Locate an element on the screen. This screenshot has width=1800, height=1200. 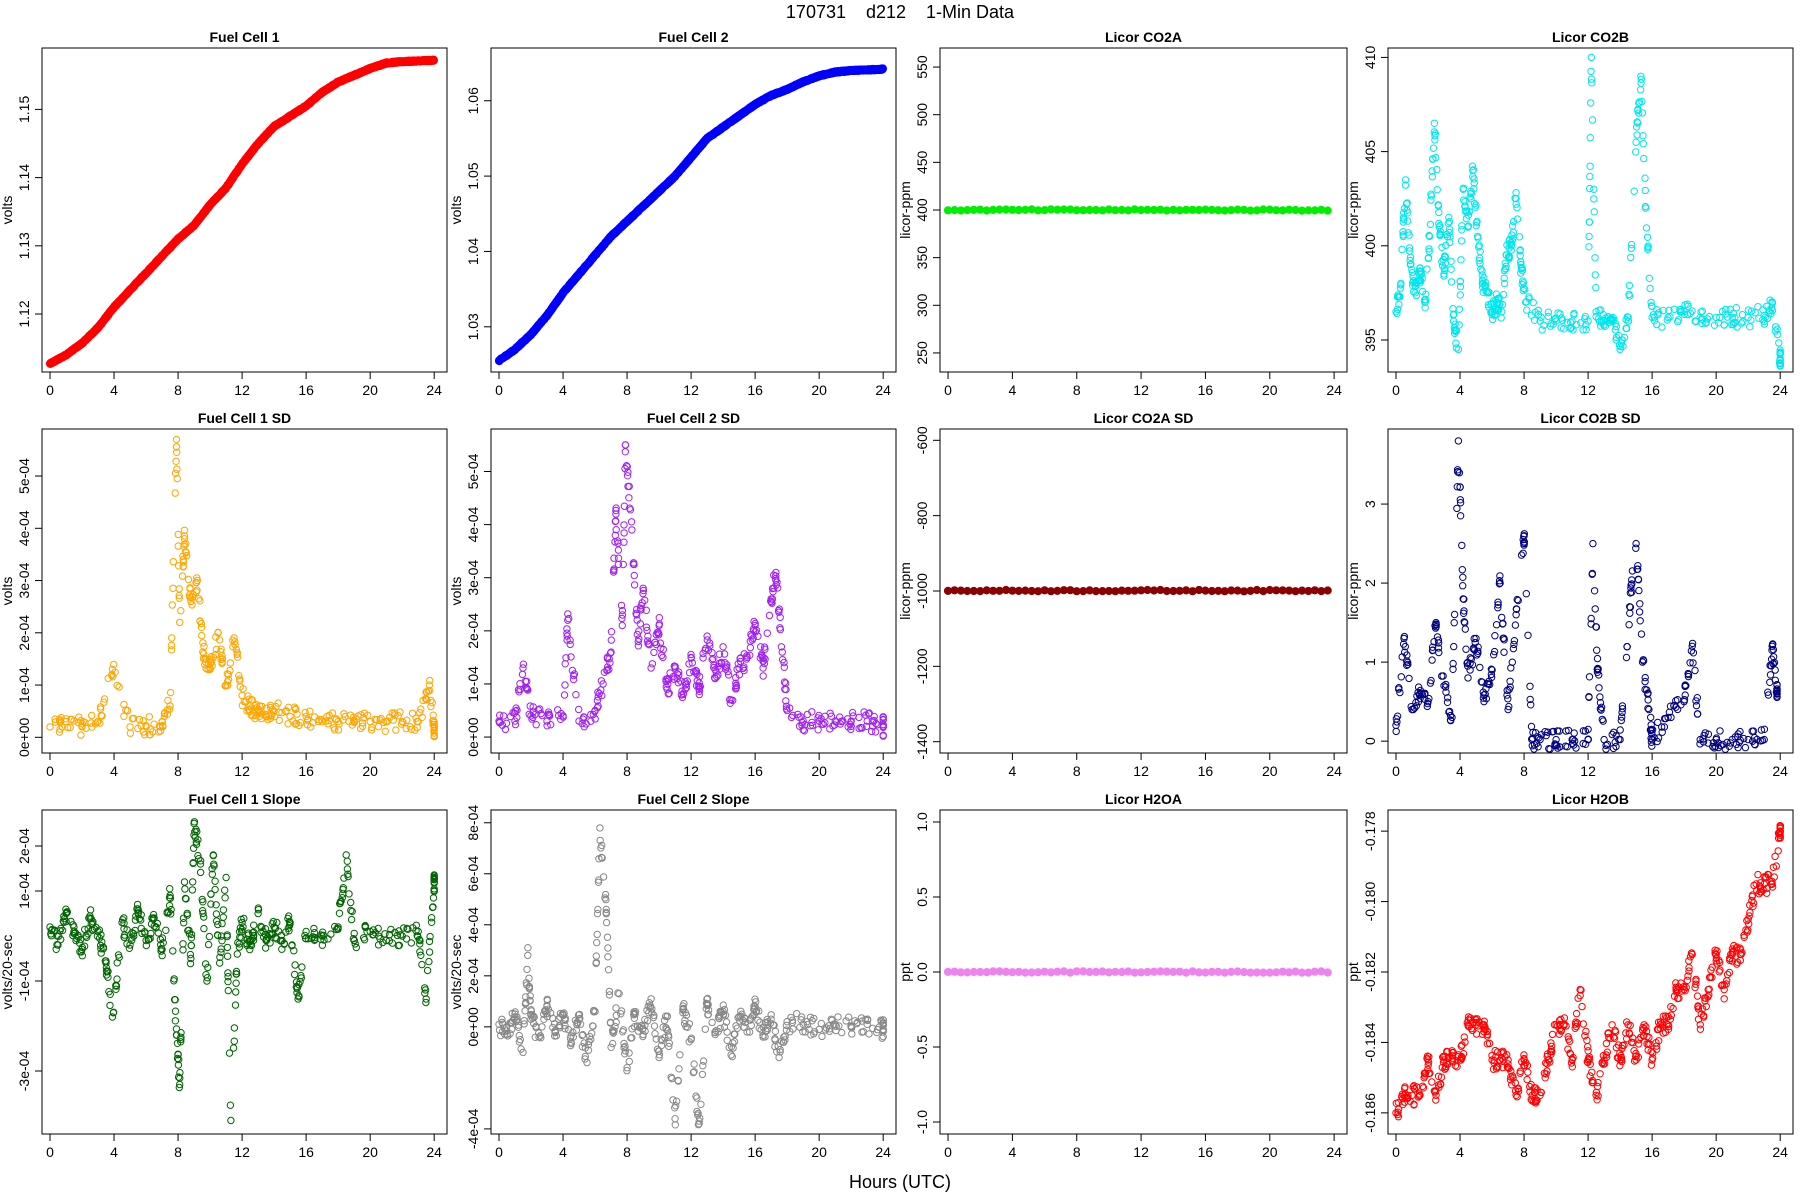
y-tick-label: 410 is located at coordinates (1370, 58).